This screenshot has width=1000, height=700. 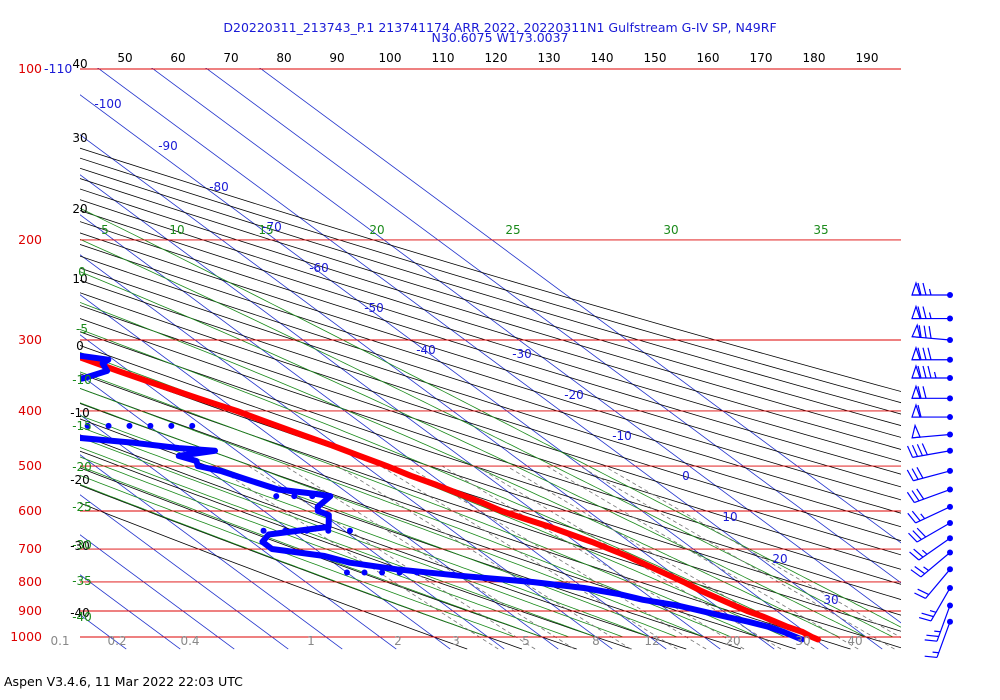 I want to click on left-scale-label: -30, so click(x=80, y=546).